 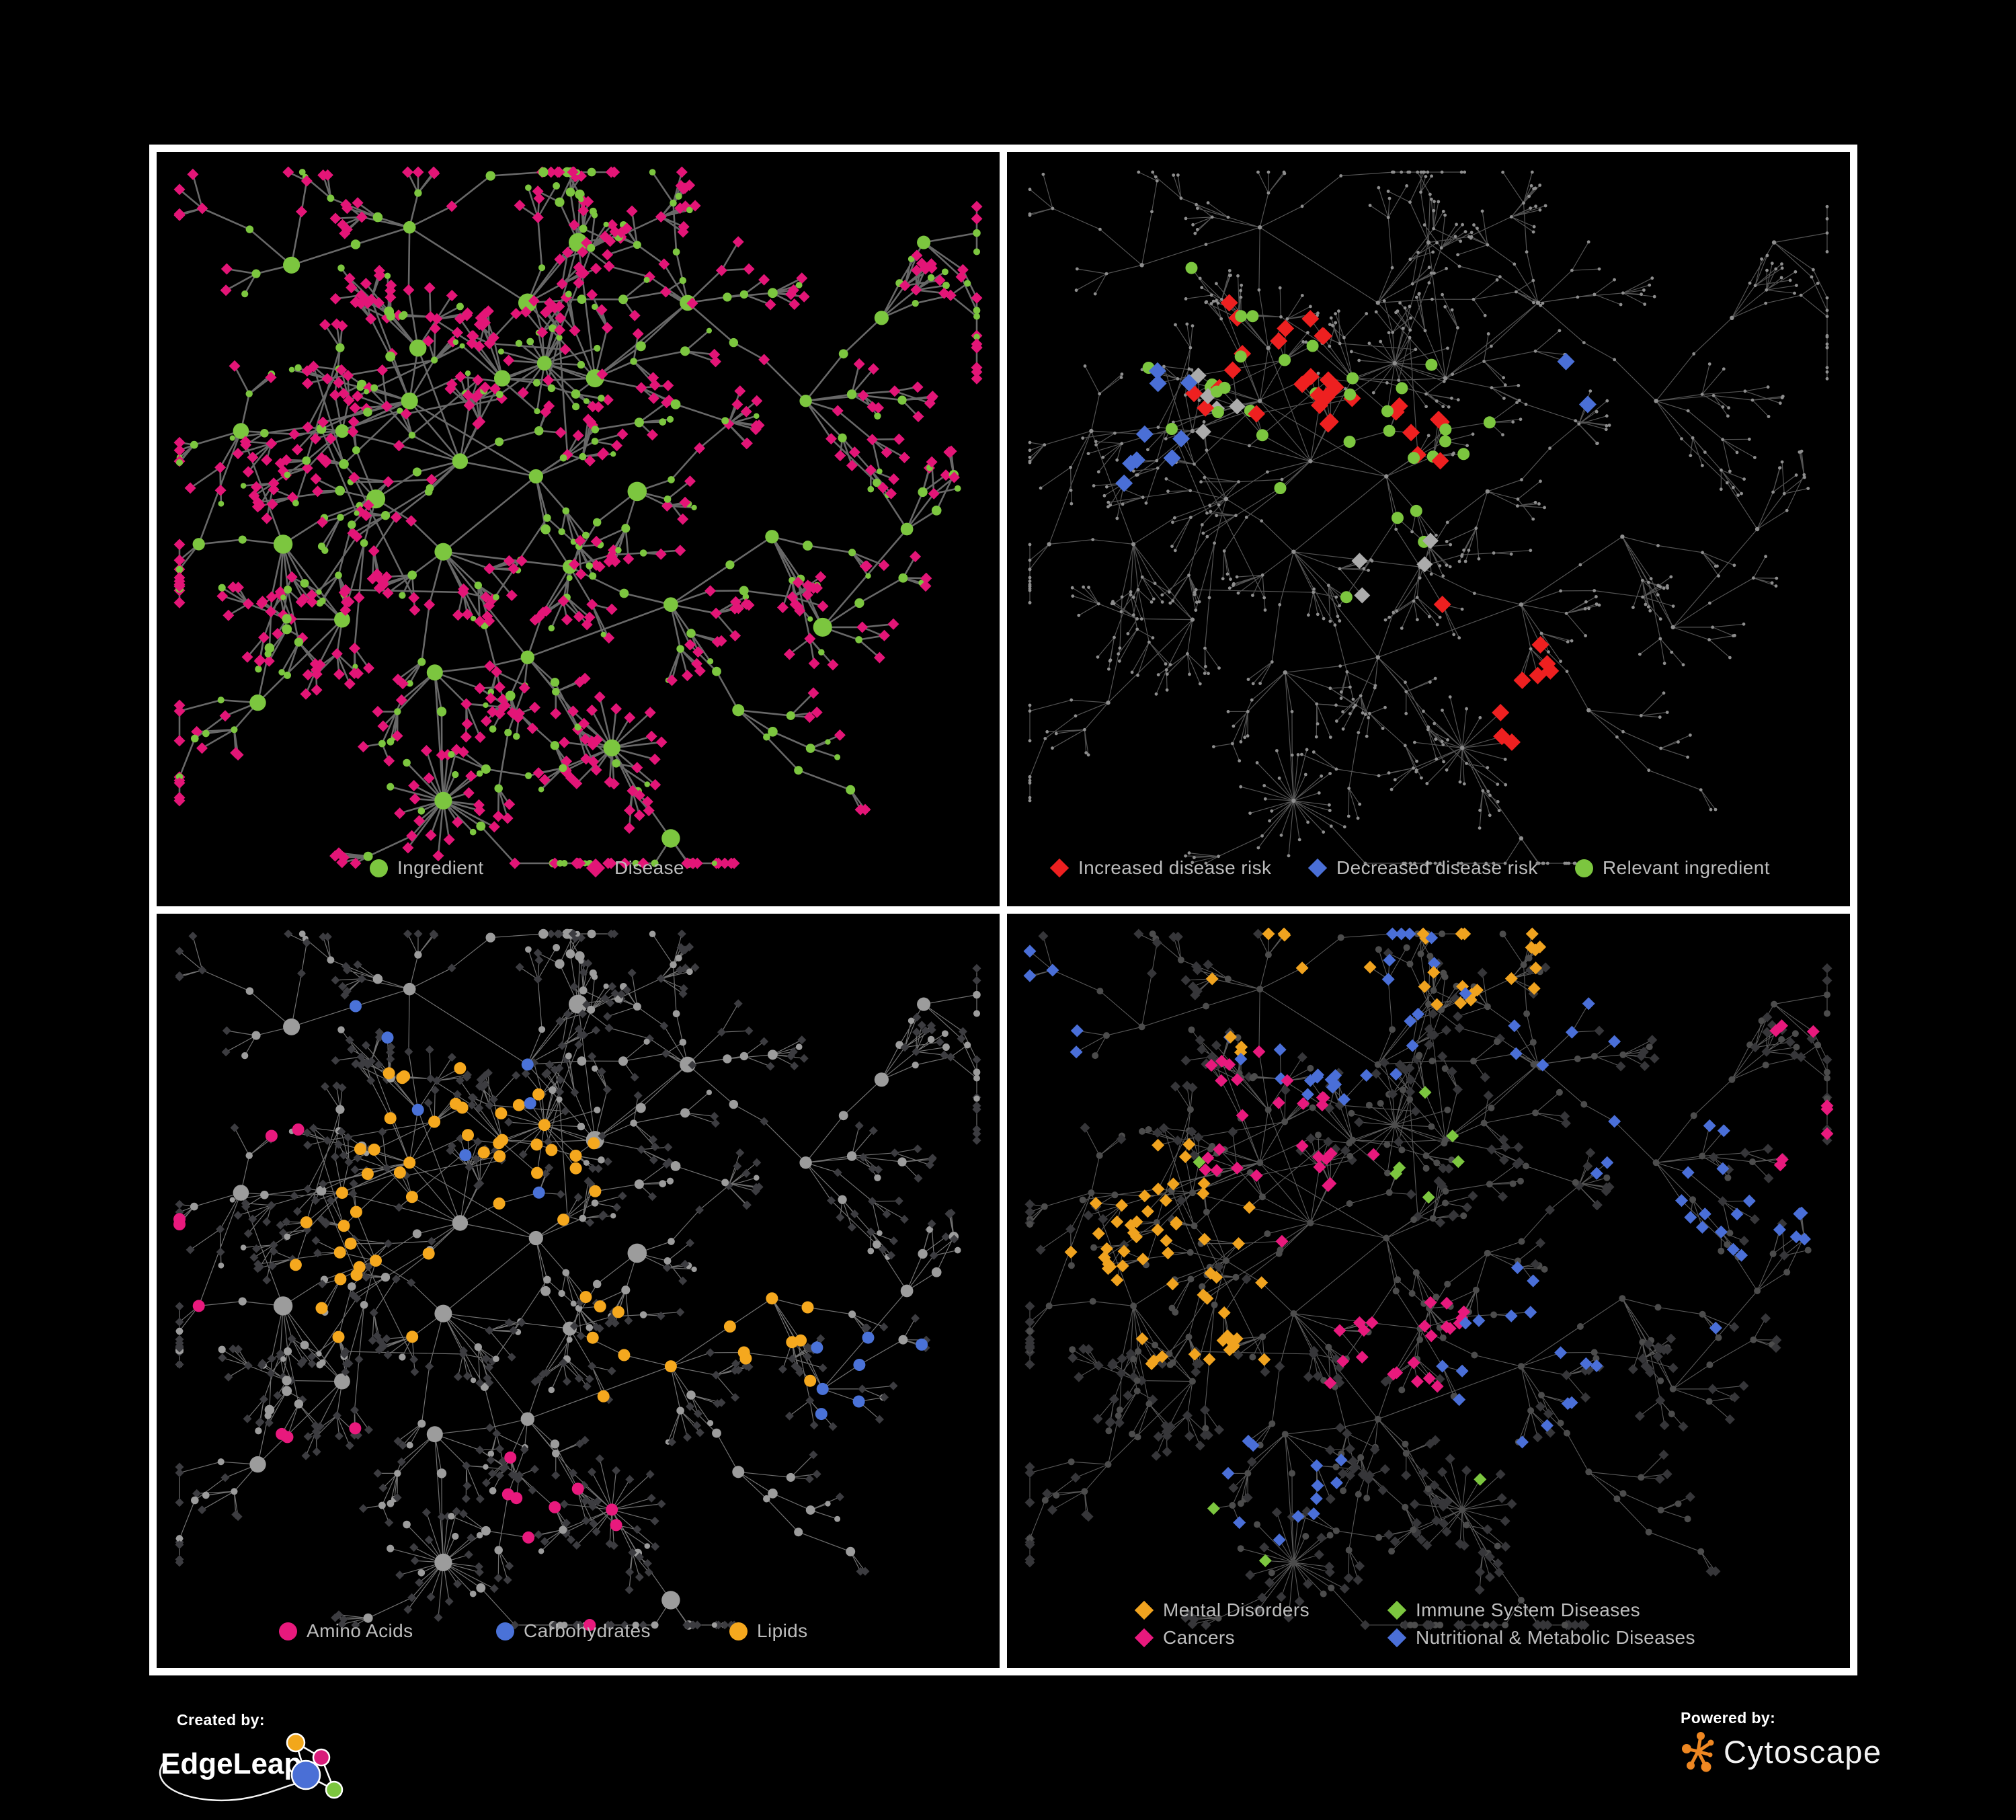 I want to click on cytoscape-credit: Powered by: Cytoscape, so click(x=1781, y=1741).